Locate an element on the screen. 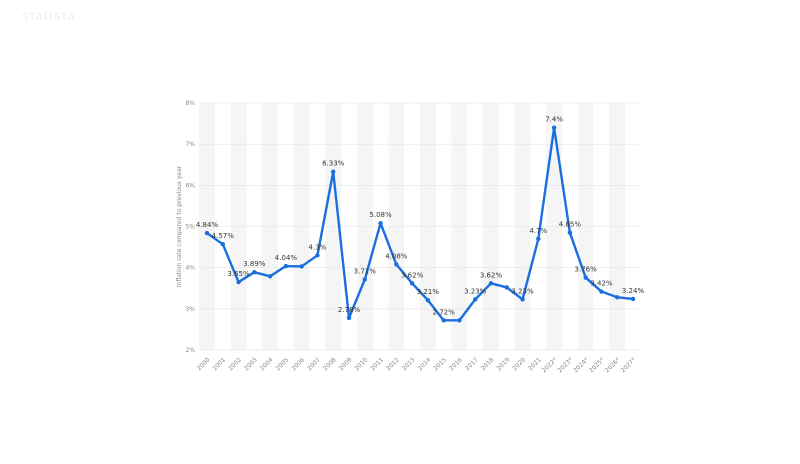  x-tick-label: 2016 is located at coordinates (456, 364).